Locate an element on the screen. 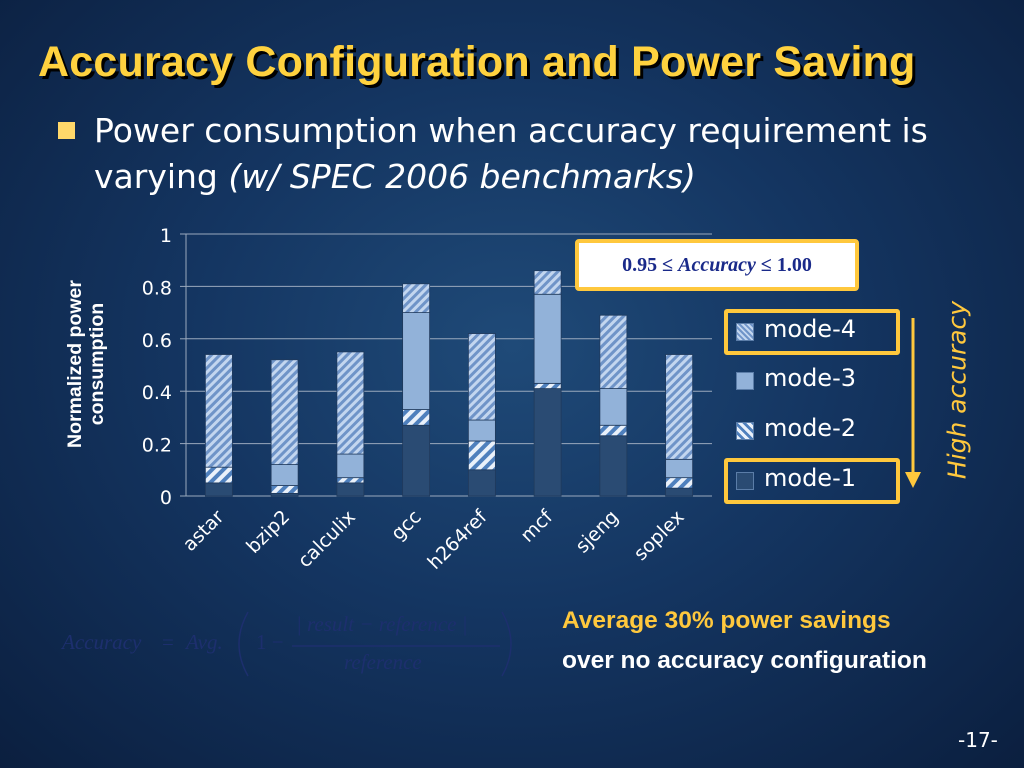 This screenshot has width=1024, height=768. y-tick-label: 0.4 is located at coordinates (157, 393).